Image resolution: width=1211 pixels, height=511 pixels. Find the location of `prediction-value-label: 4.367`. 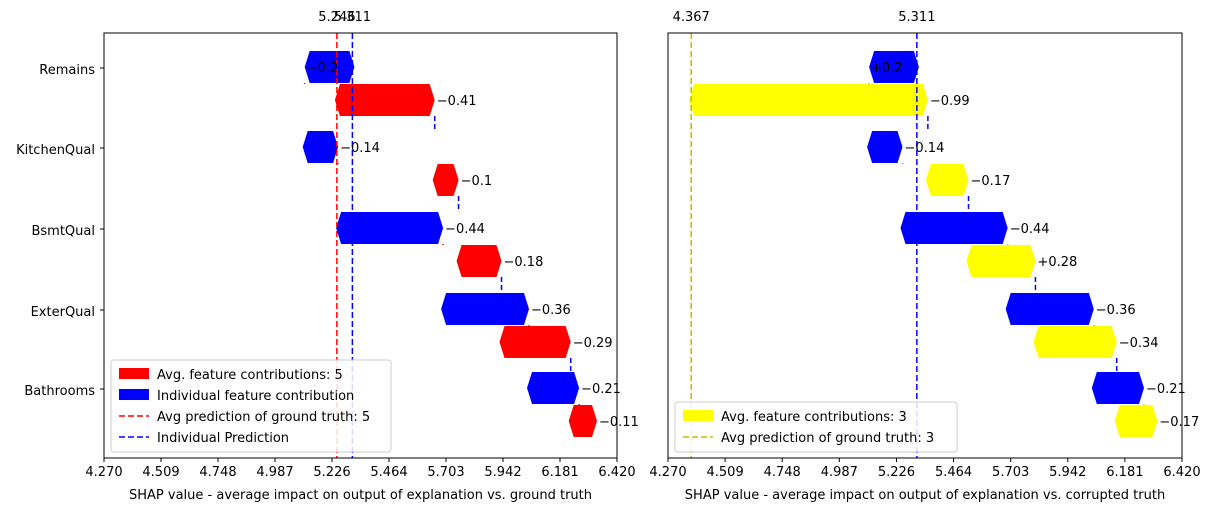

prediction-value-label: 4.367 is located at coordinates (691, 17).